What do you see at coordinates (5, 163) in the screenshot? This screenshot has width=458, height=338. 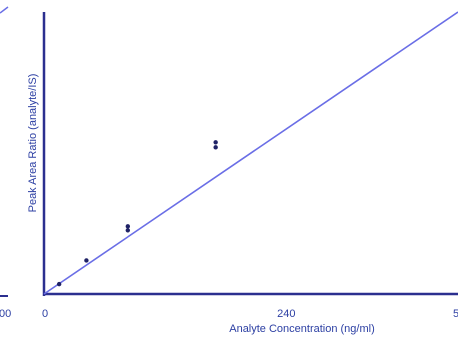 I see `adjacent-panel-fragment: 00` at bounding box center [5, 163].